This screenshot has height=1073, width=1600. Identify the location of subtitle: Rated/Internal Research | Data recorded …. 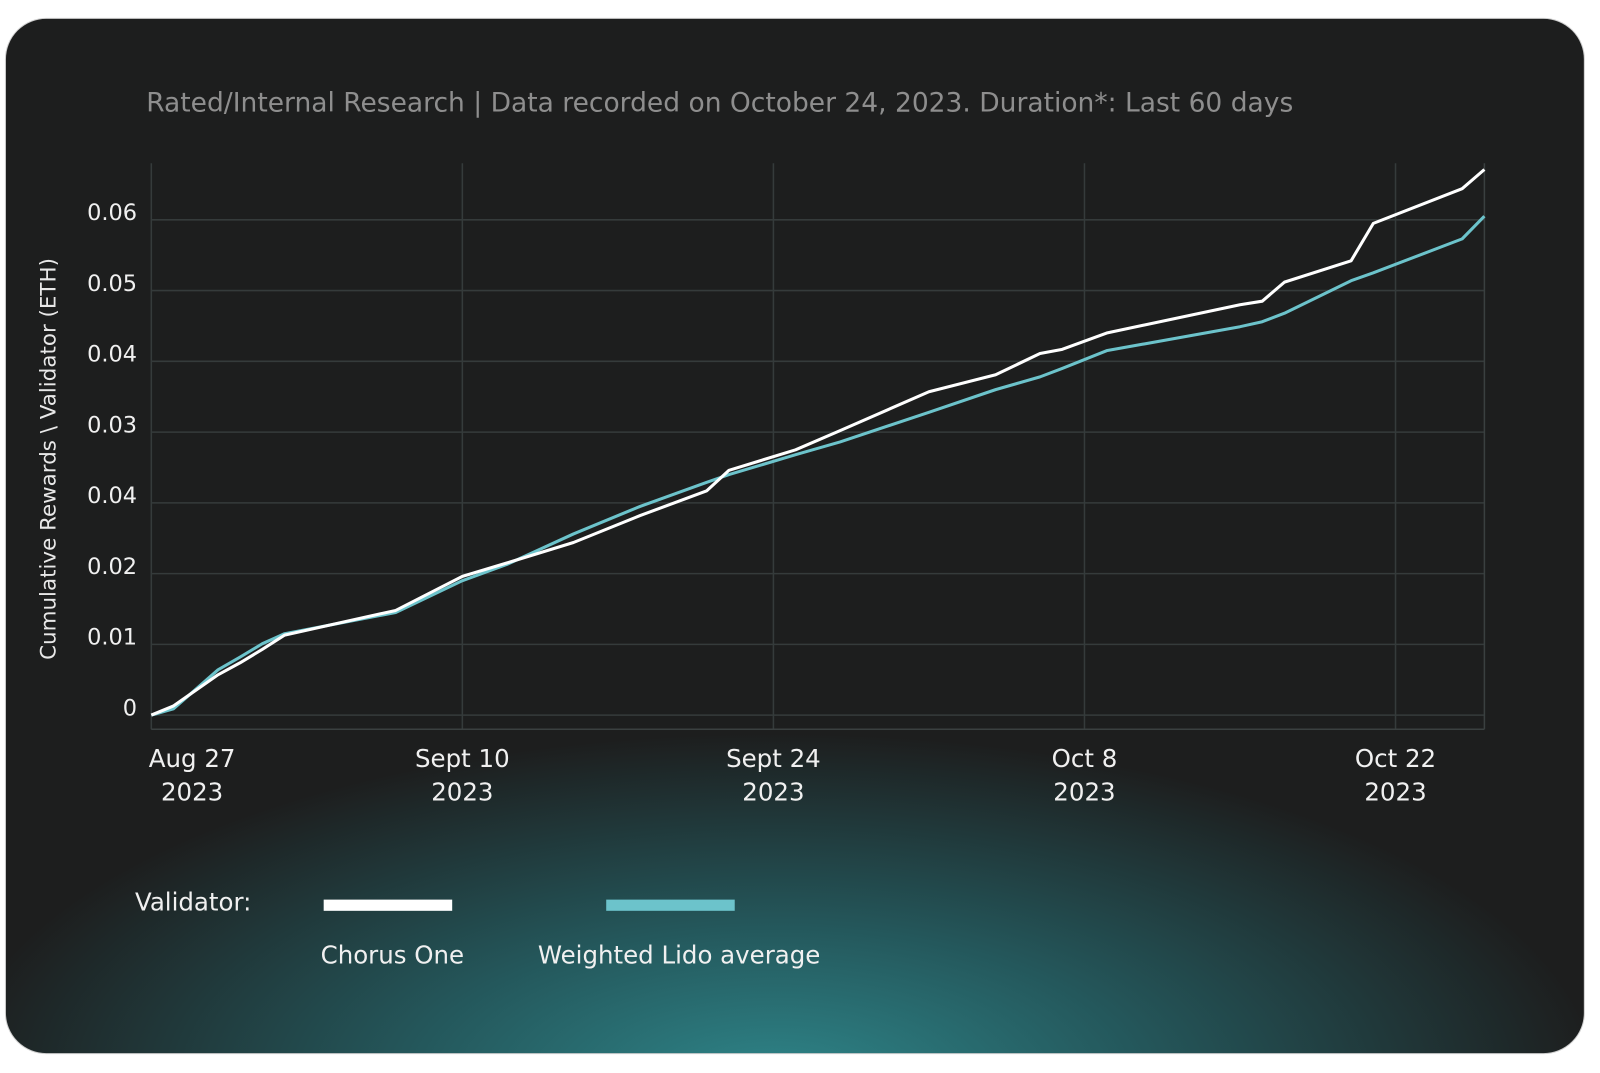
(719, 103).